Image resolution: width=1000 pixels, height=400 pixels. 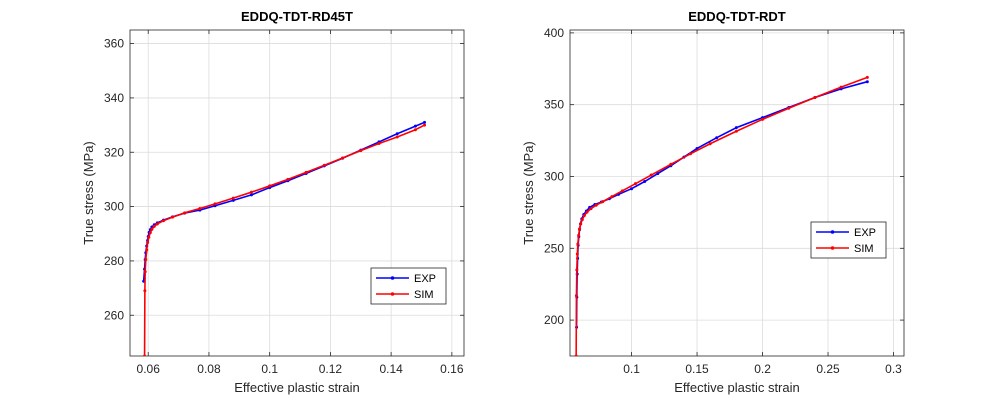 I want to click on chart-title: EDDQ-TDT-RD45T, so click(x=297, y=16).